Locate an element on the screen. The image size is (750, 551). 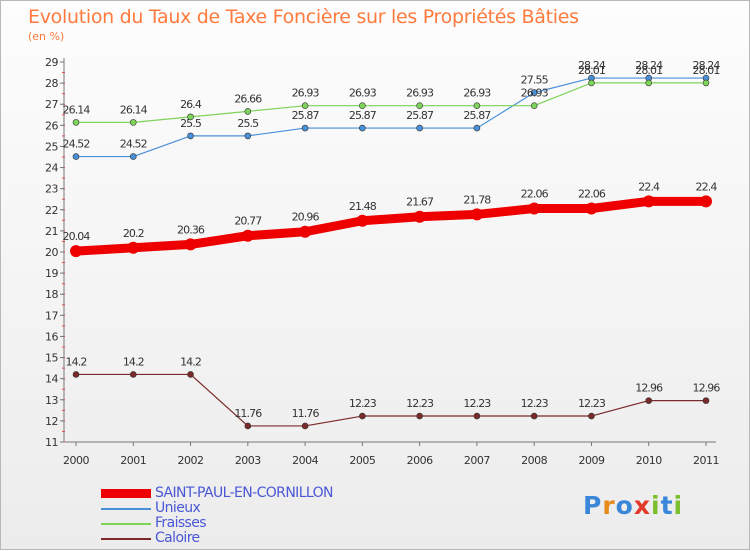
data-label-fraisses: 26.14 is located at coordinates (77, 109).